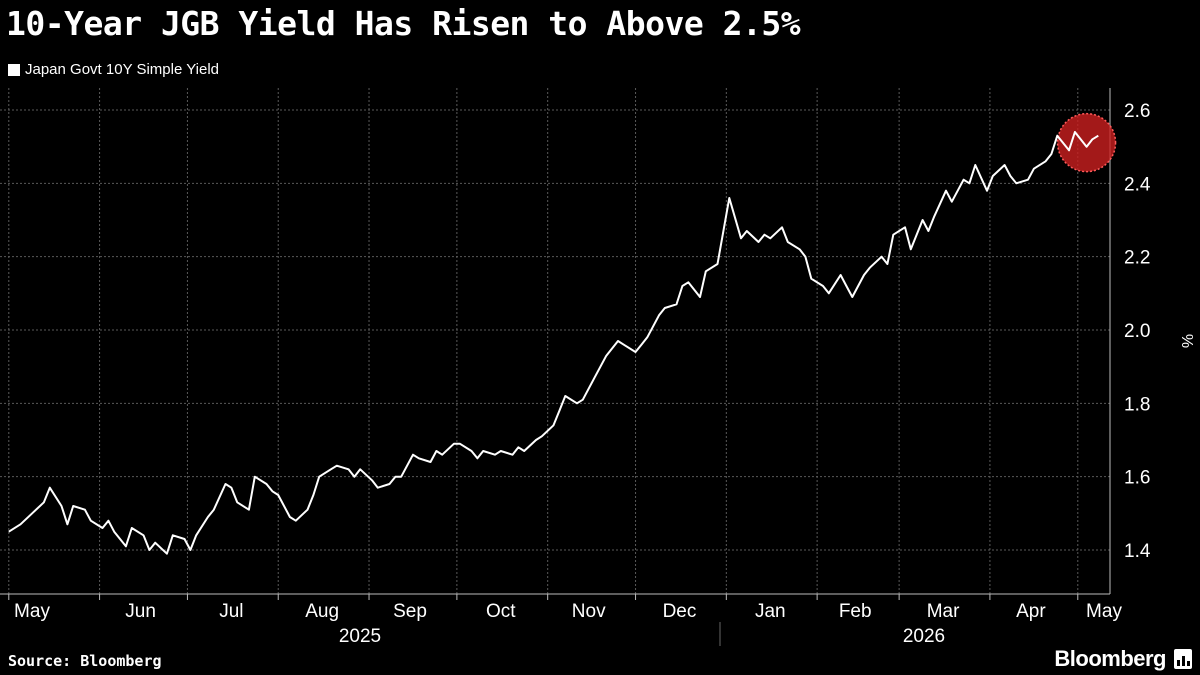  Describe the element at coordinates (85, 661) in the screenshot. I see `source-note: Source: Bloomberg` at that location.